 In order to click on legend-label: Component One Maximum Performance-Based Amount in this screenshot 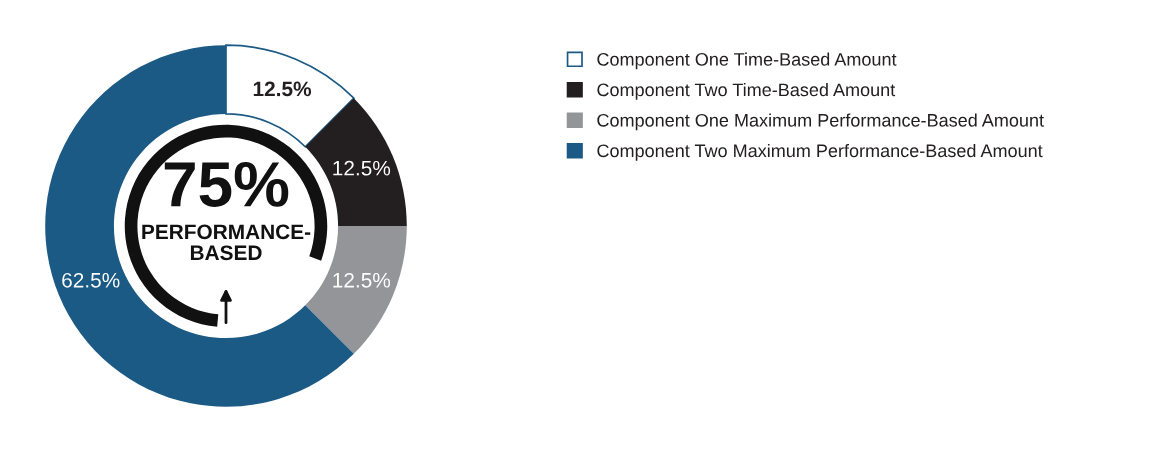, I will do `click(820, 122)`.